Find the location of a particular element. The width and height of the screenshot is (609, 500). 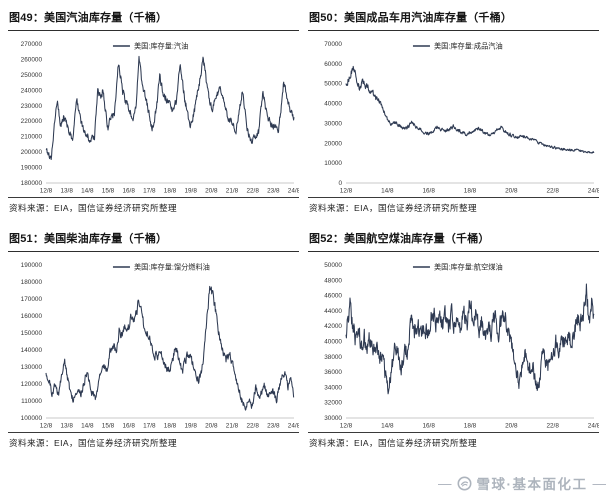

figure-title: 图51：美国柴油库存量（千桶） is located at coordinates (88, 239).